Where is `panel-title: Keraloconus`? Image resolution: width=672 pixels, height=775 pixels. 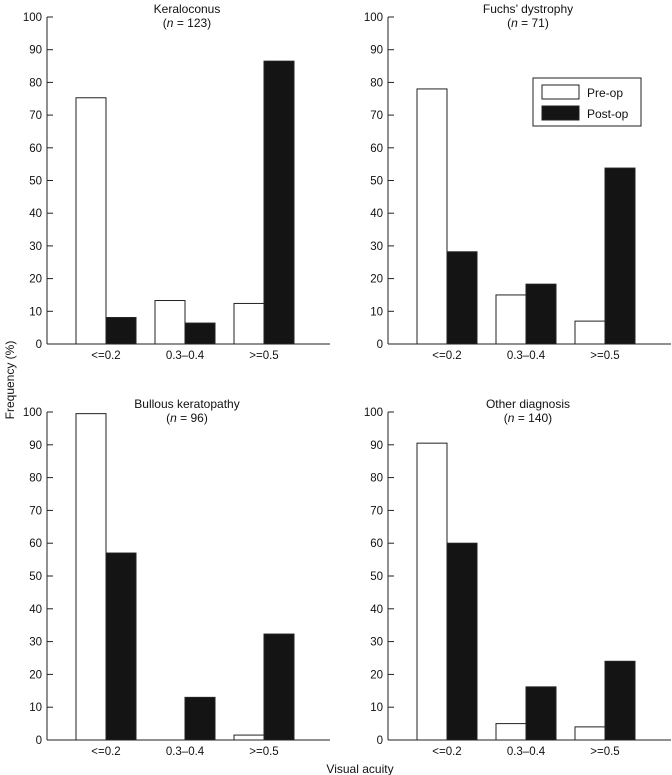 panel-title: Keraloconus is located at coordinates (187, 9).